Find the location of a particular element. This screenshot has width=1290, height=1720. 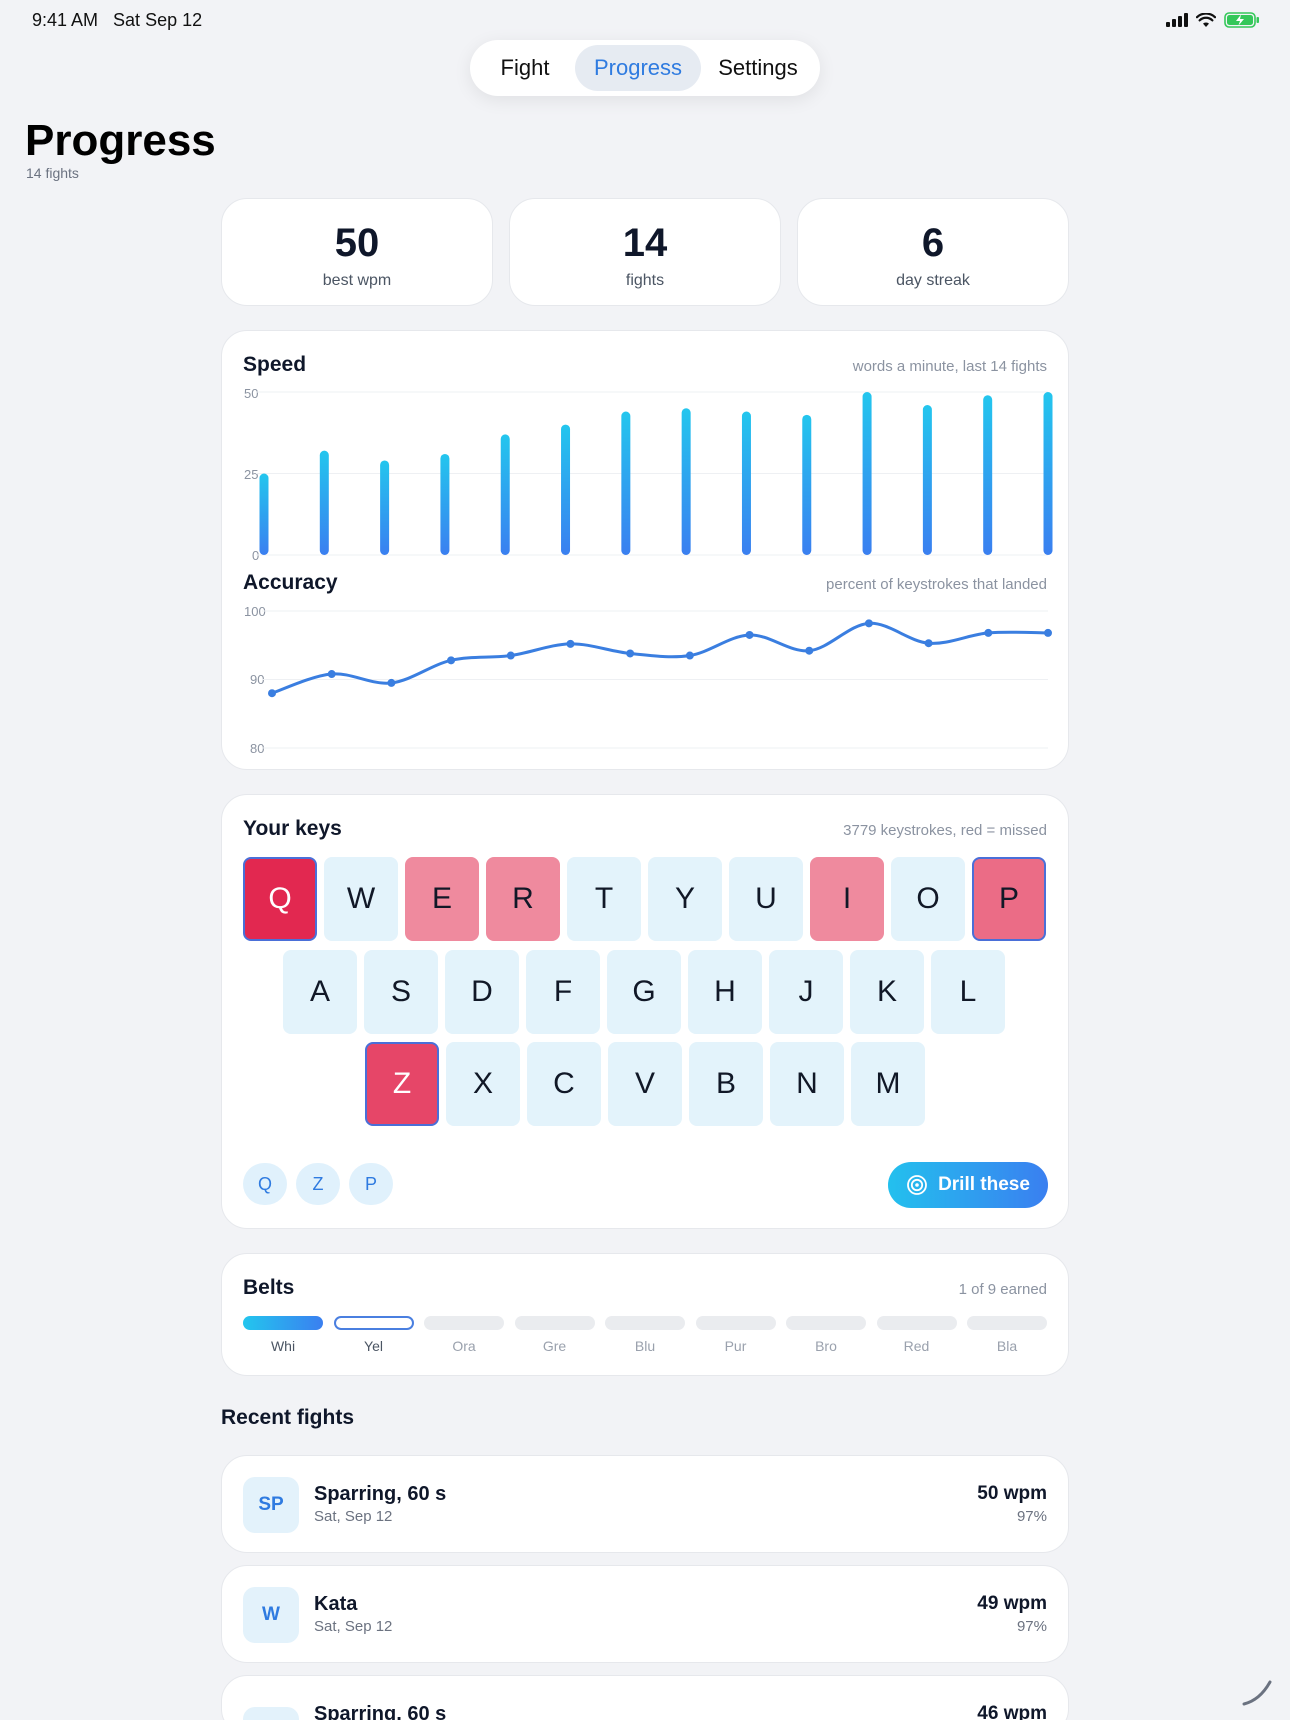

weak-key-chip: P is located at coordinates (371, 1184).